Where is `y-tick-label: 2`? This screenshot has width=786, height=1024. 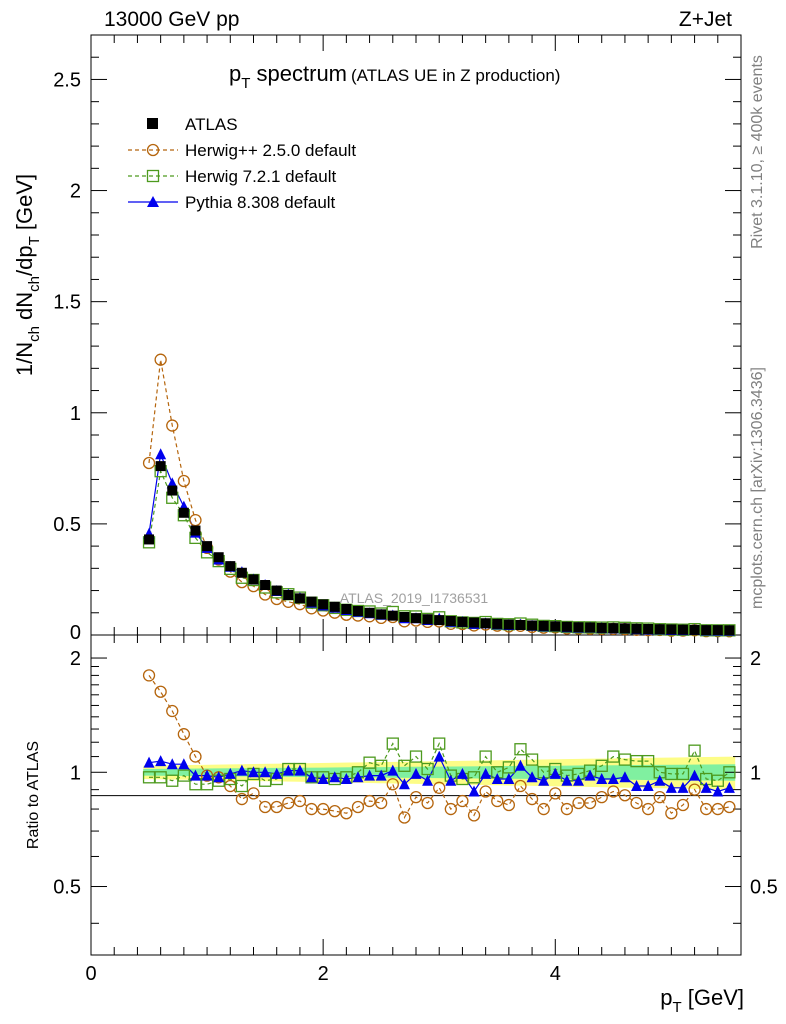 y-tick-label: 2 is located at coordinates (75, 192).